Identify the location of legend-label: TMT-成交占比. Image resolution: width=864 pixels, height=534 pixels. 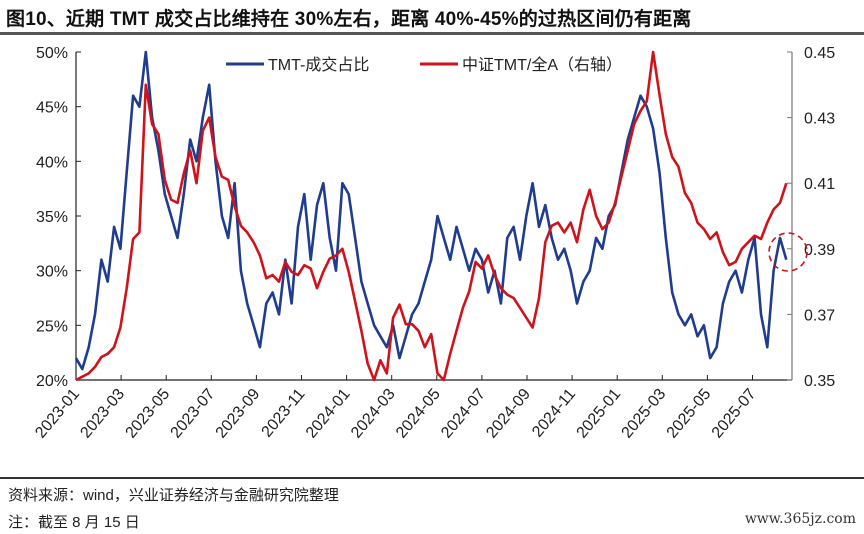
(318, 65).